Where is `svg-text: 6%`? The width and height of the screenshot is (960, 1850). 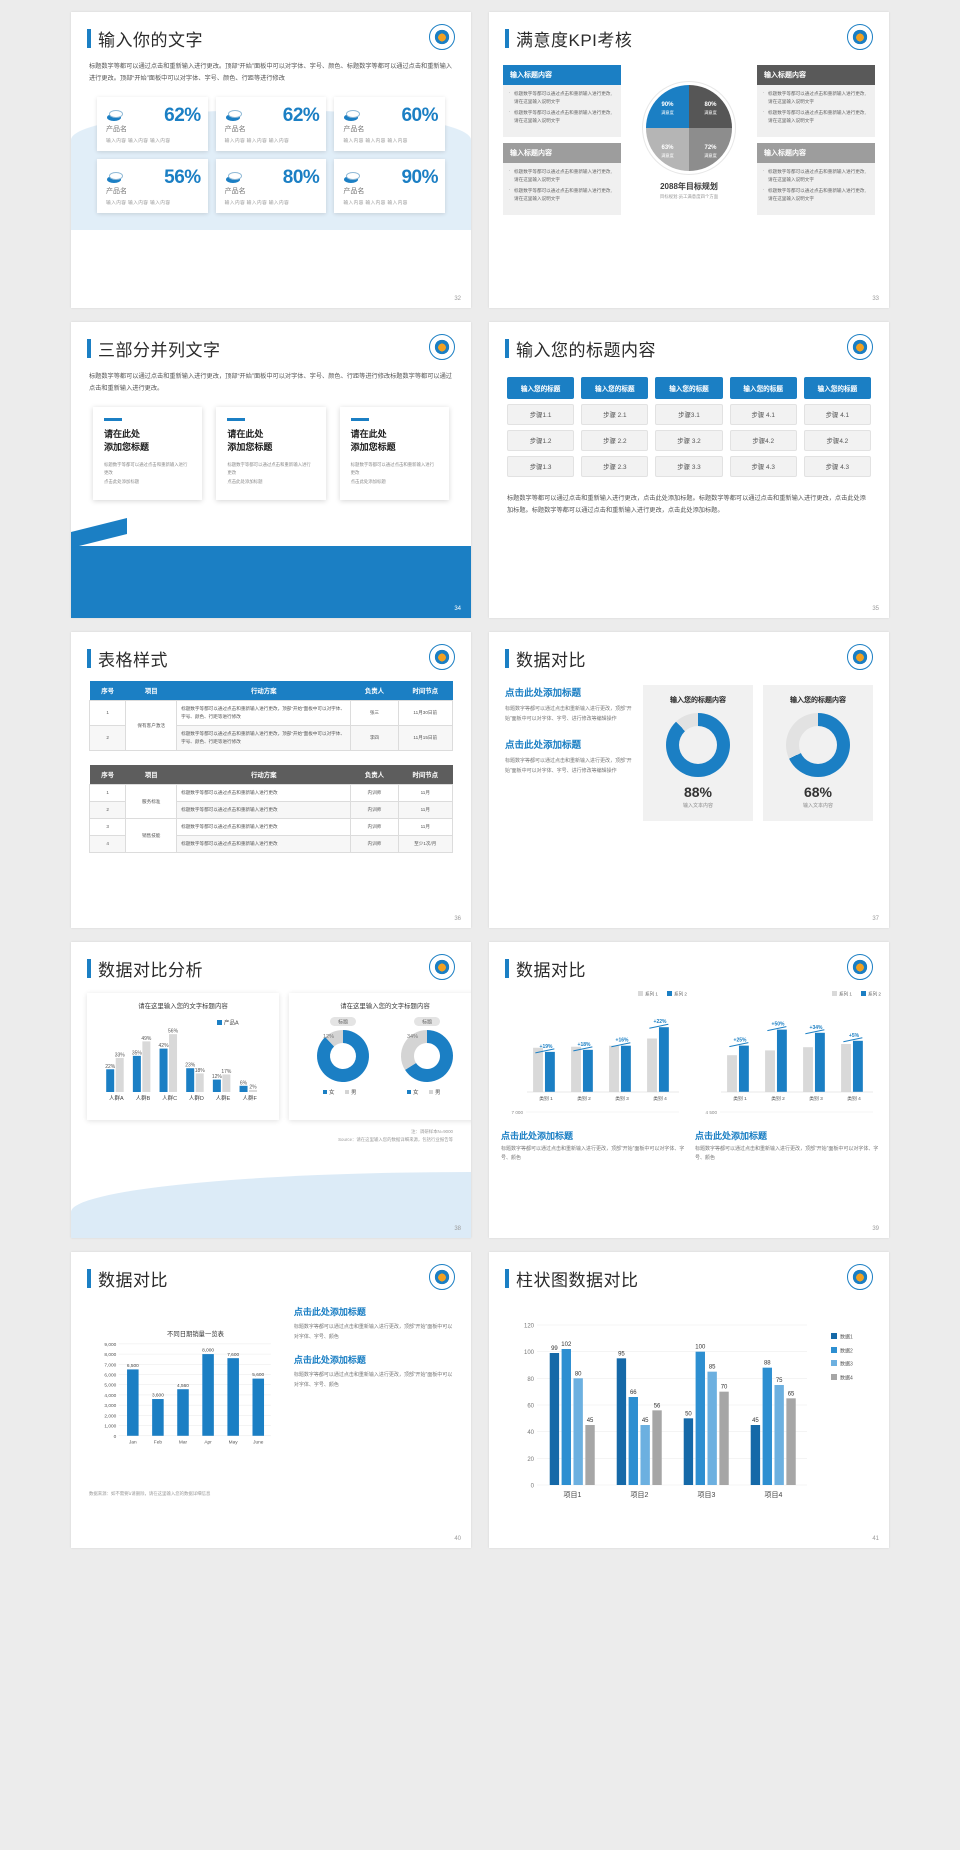 svg-text: 6% is located at coordinates (244, 1083).